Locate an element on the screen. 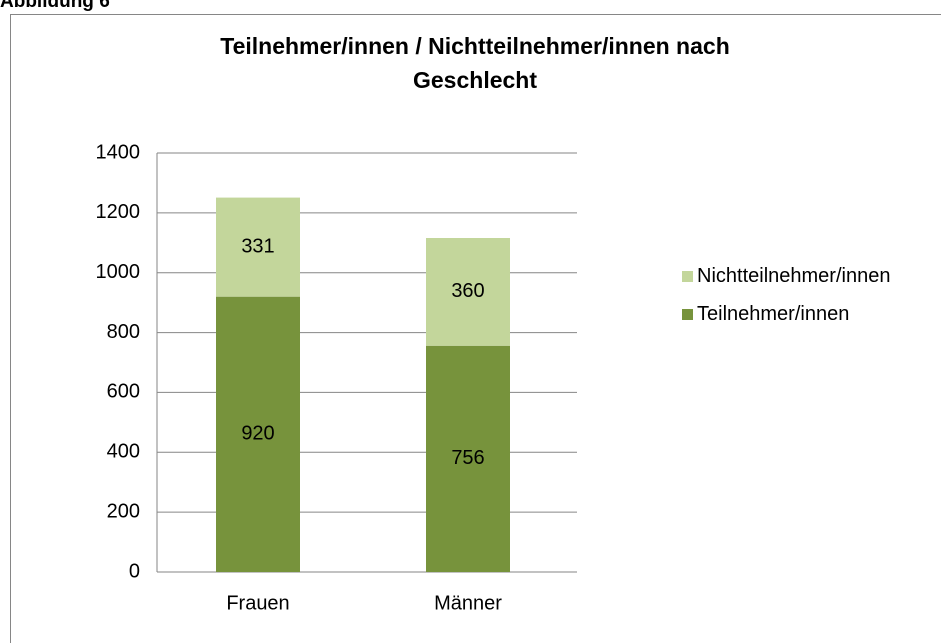  data-label: 360 is located at coordinates (467, 291).